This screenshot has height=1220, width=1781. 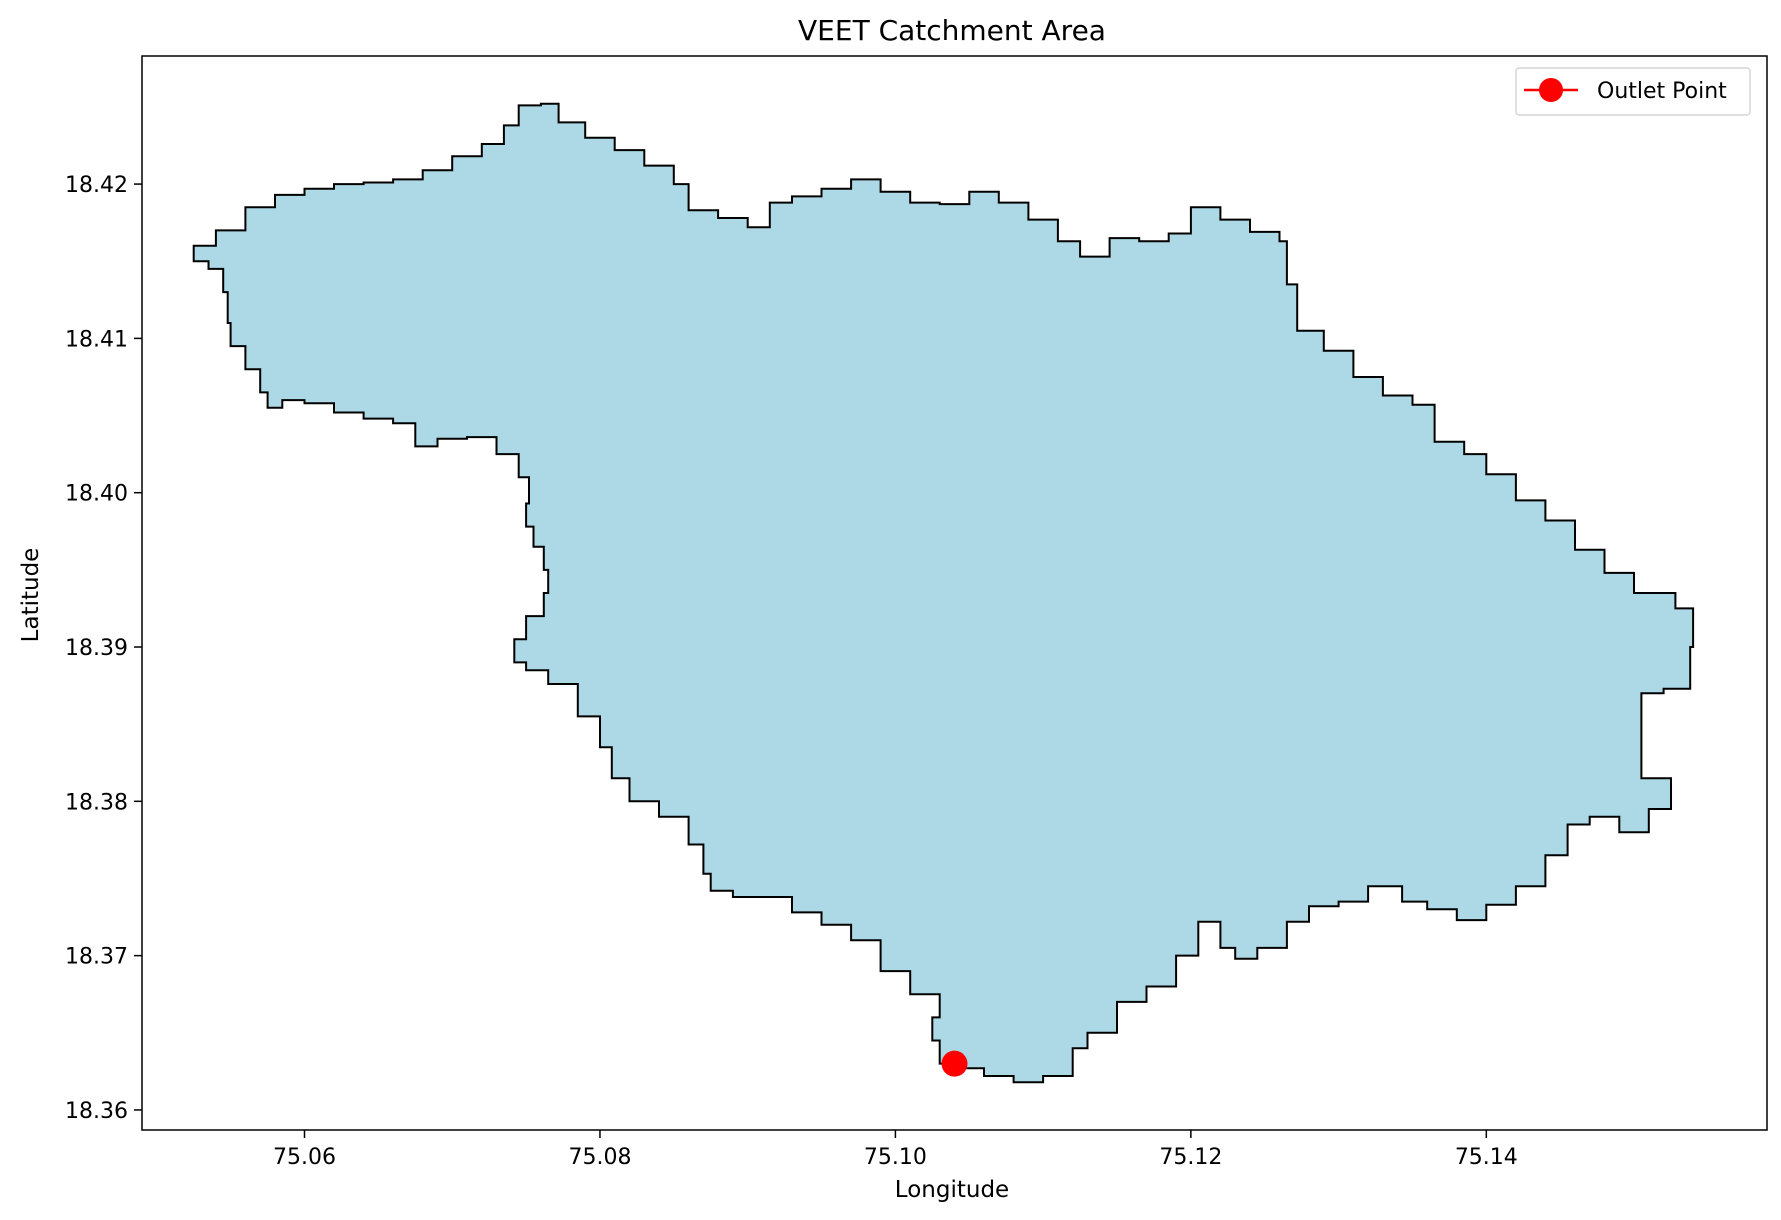 I want to click on x-tick-label: 75.14, so click(x=1486, y=1157).